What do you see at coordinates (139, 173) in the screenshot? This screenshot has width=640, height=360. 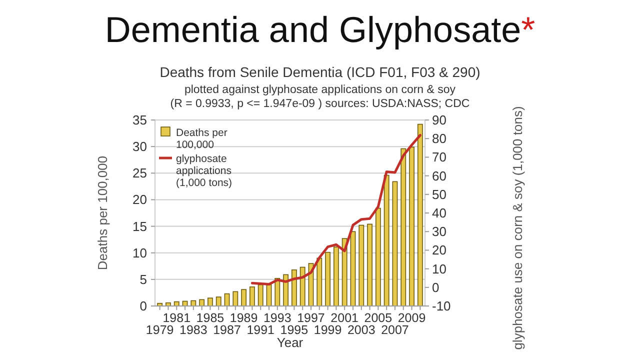 I see `y-tick-label: 25` at bounding box center [139, 173].